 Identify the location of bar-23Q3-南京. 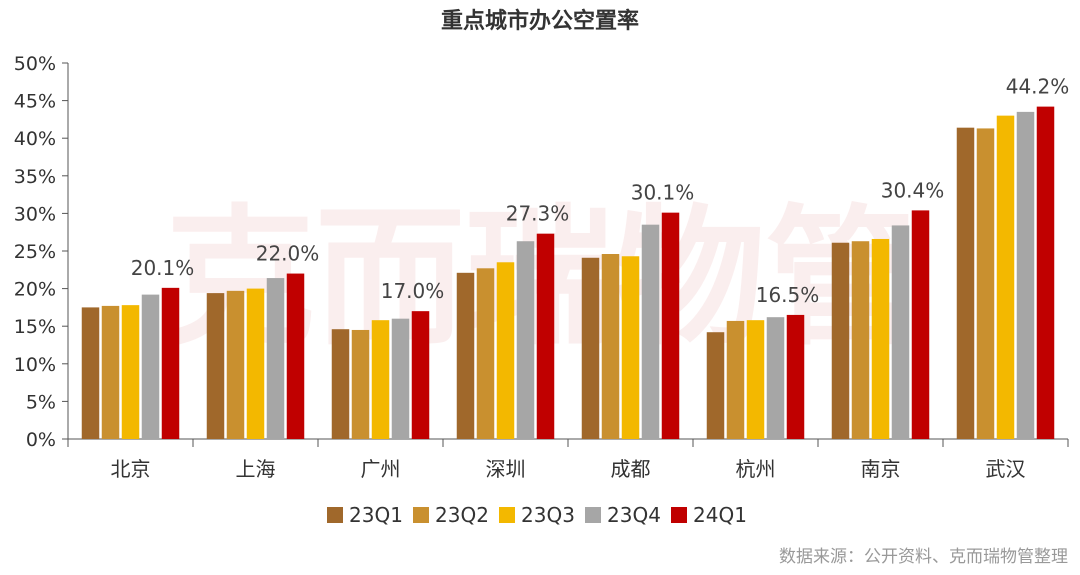
(880, 338).